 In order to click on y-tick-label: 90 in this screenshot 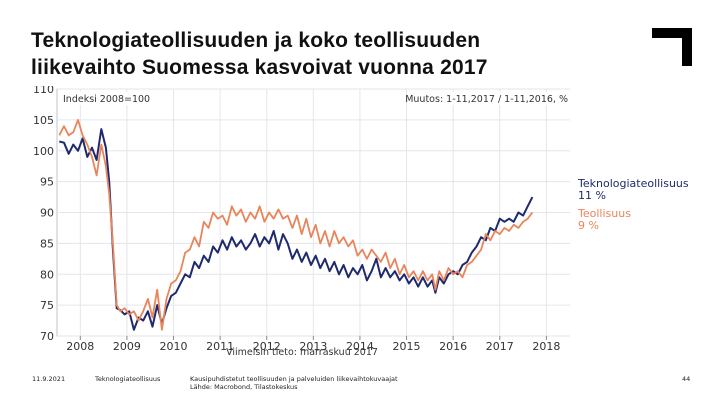, I will do `click(47, 213)`.